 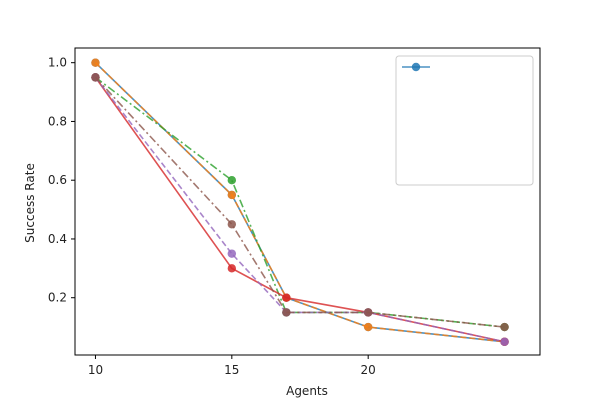 What do you see at coordinates (307, 391) in the screenshot?
I see `x-axis-label: Agents` at bounding box center [307, 391].